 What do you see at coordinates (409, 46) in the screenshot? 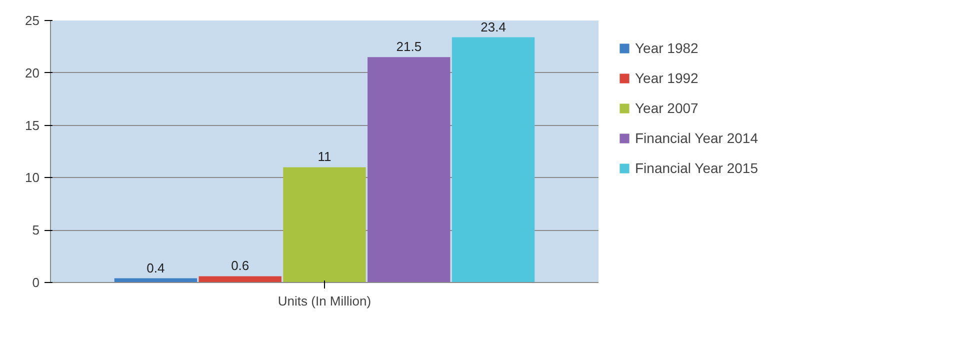
I see `data-label: 21.5` at bounding box center [409, 46].